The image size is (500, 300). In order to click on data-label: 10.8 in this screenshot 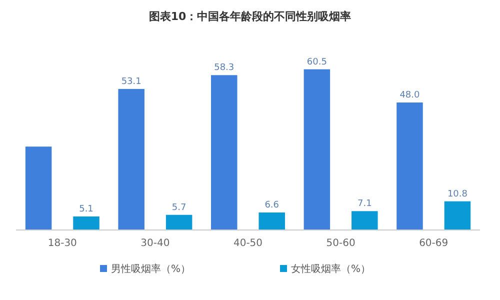, I will do `click(457, 194)`.